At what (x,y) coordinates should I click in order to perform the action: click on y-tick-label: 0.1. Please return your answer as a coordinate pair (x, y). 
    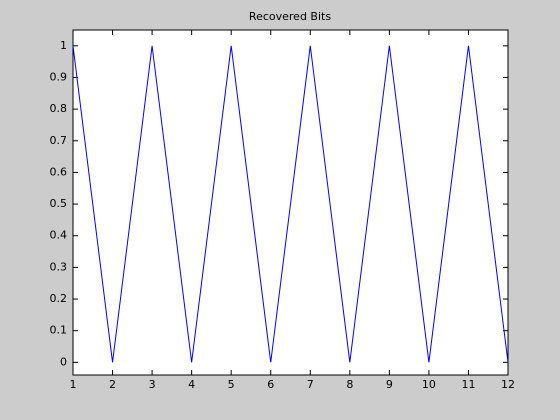
    Looking at the image, I should click on (59, 330).